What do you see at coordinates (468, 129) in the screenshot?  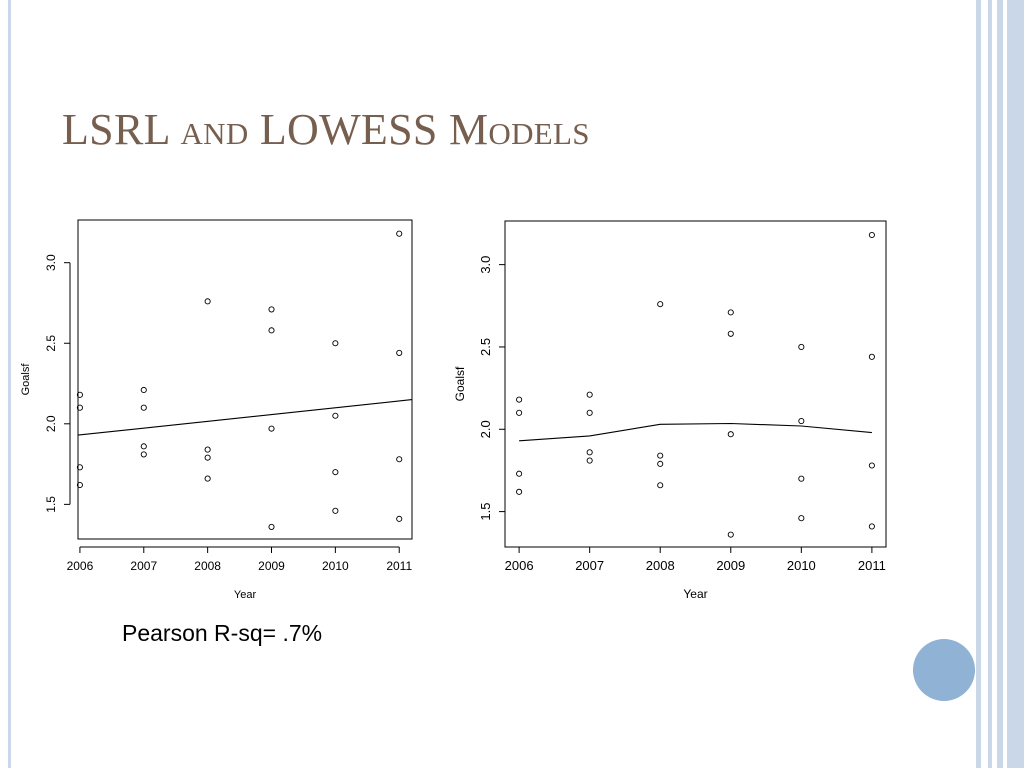 I see `title-word-models-initial: M` at bounding box center [468, 129].